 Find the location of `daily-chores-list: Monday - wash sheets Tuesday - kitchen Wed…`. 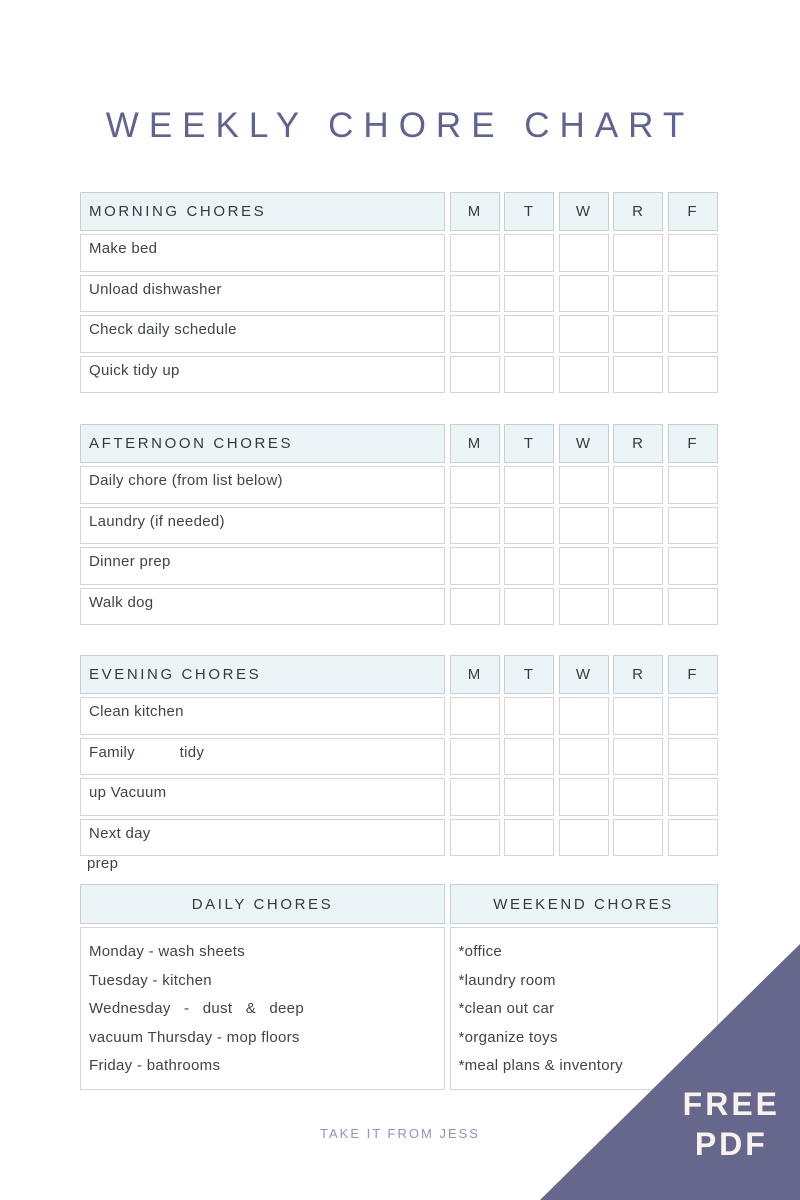

daily-chores-list: Monday - wash sheets Tuesday - kitchen Wed… is located at coordinates (262, 1008).